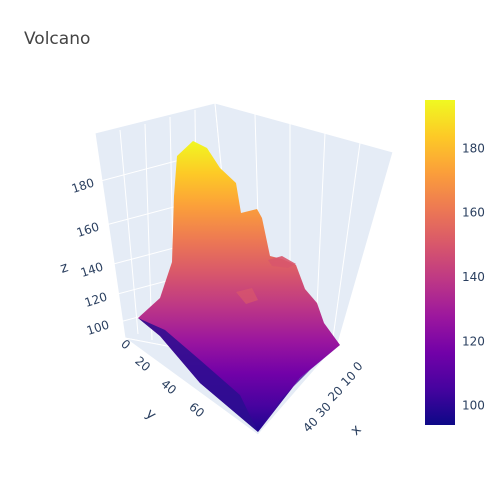 This screenshot has height=500, width=500. Describe the element at coordinates (473, 341) in the screenshot. I see `colorbar-tick-label: 120` at that location.